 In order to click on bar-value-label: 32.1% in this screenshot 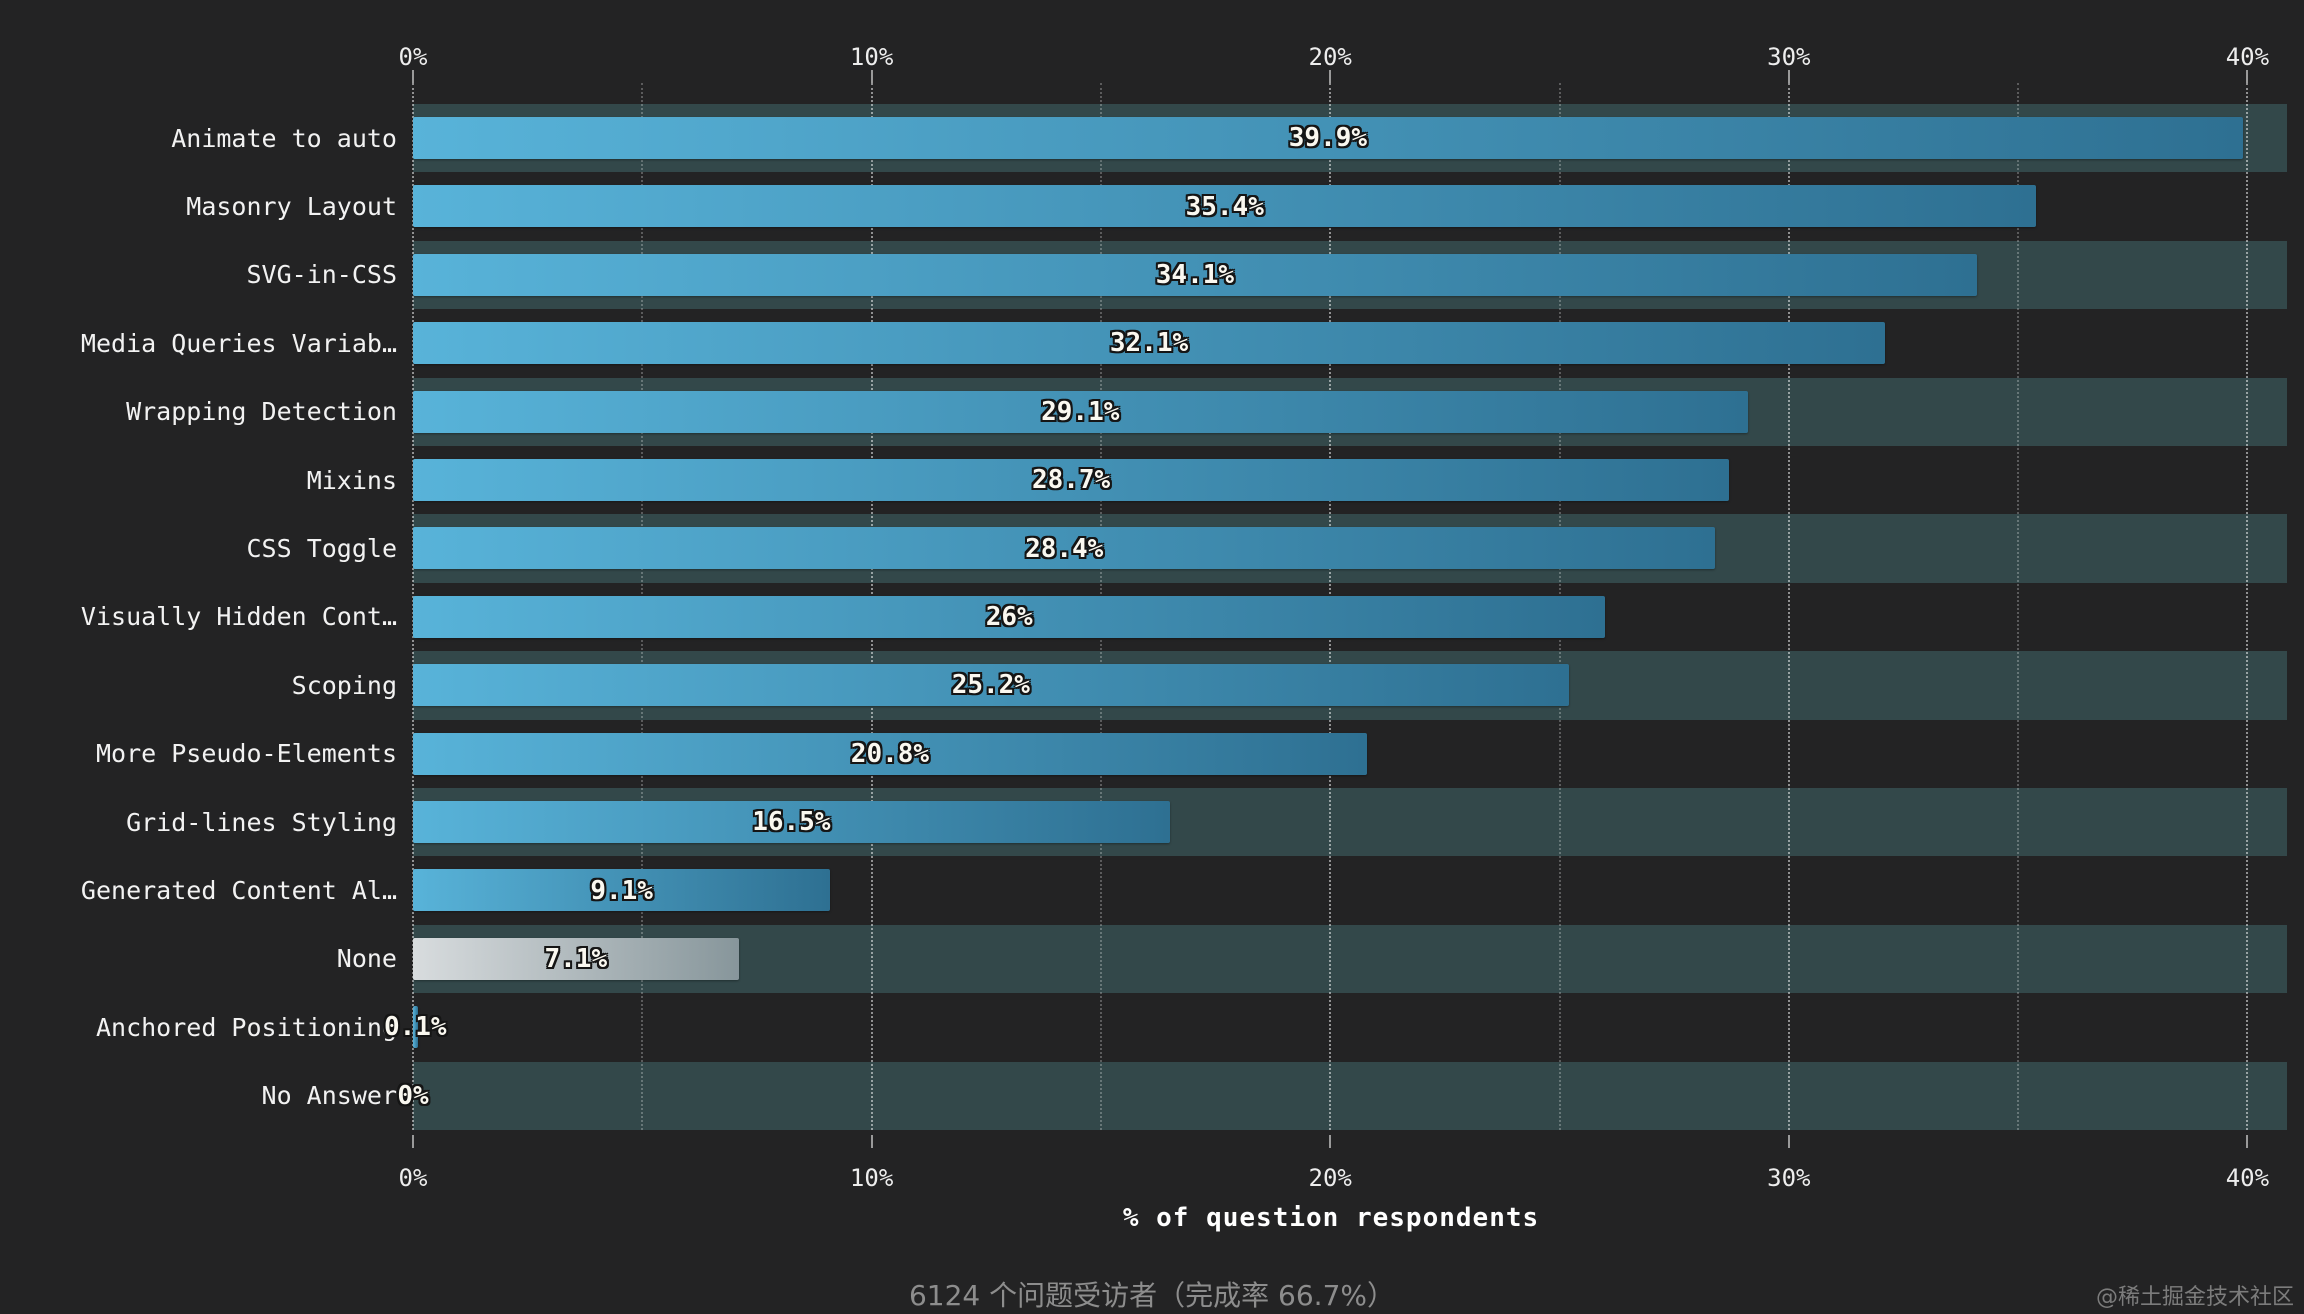, I will do `click(1149, 343)`.